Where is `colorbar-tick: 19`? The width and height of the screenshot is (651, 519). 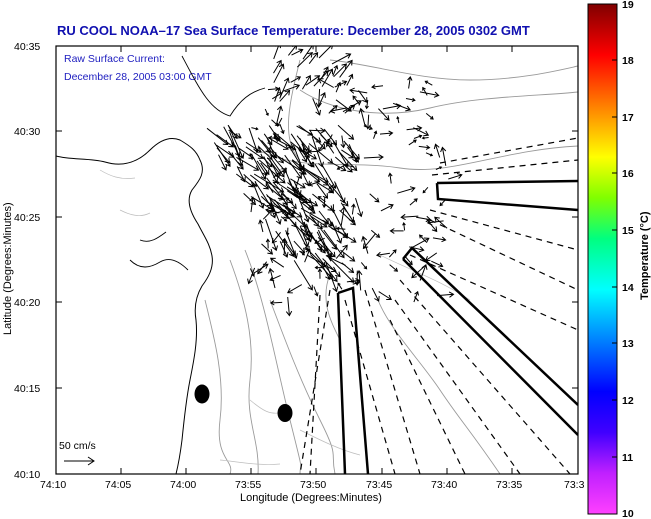 colorbar-tick: 19 is located at coordinates (628, 5).